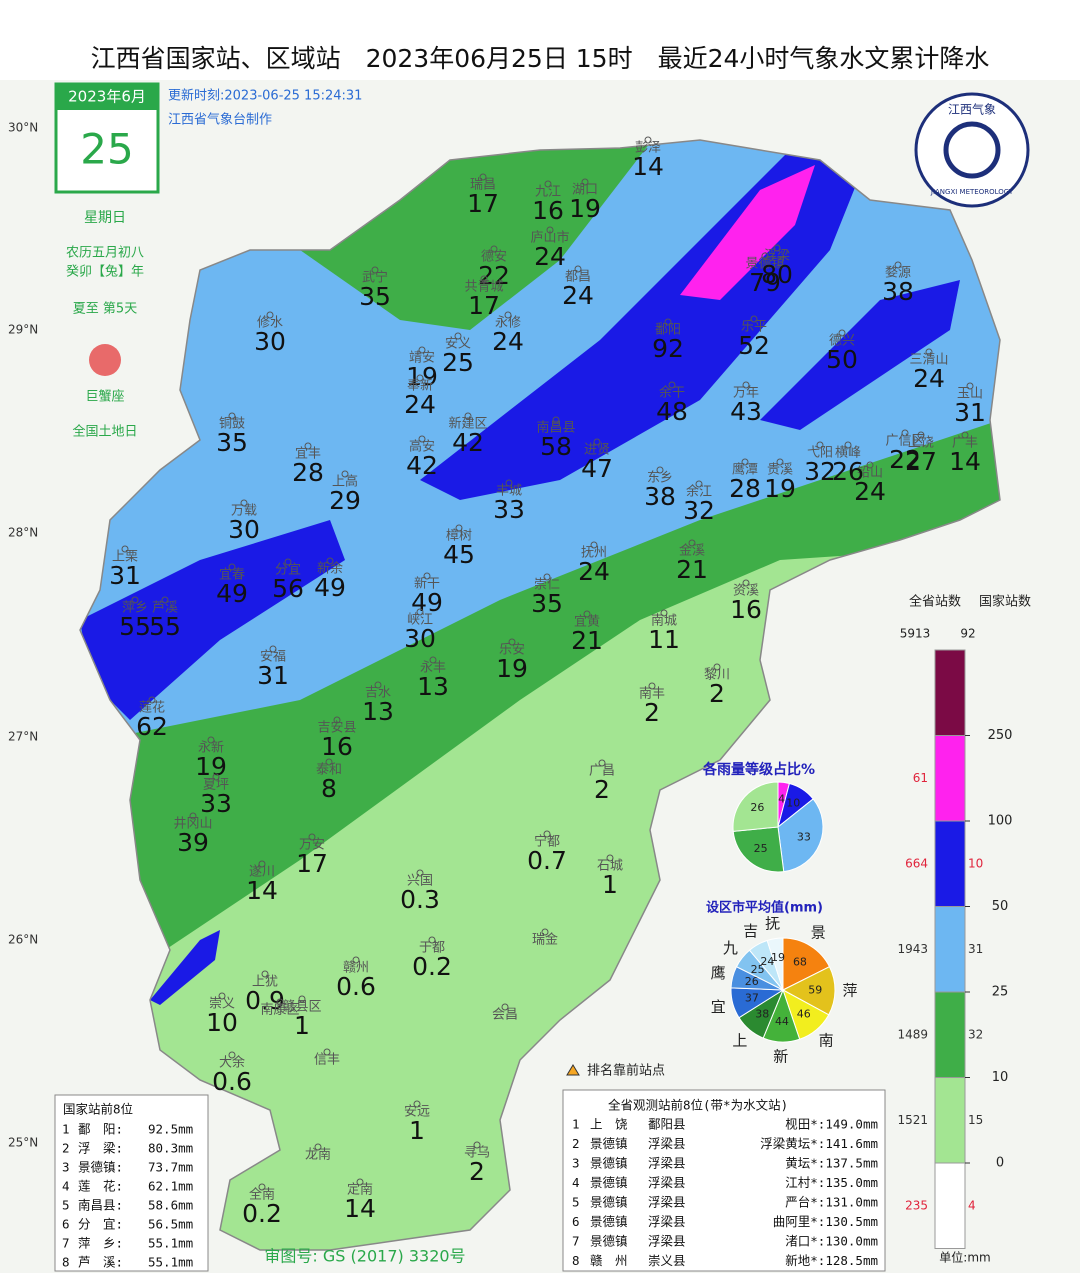  I want to click on station-name: 上高, so click(345, 482).